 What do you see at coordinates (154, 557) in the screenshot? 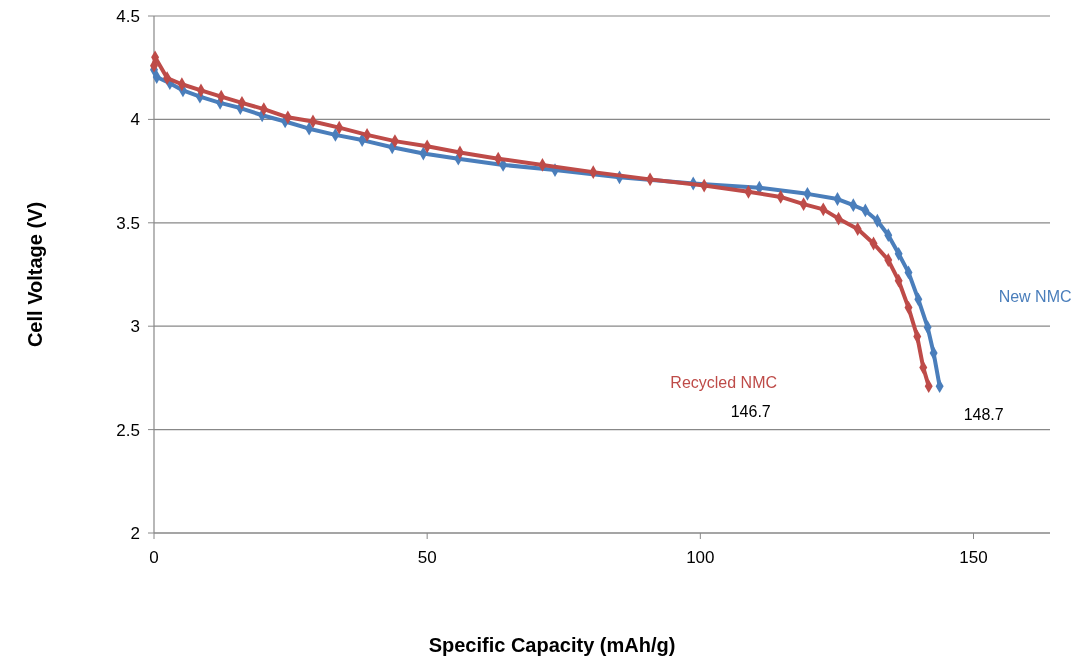
I see `x-tick-label: 0` at bounding box center [154, 557].